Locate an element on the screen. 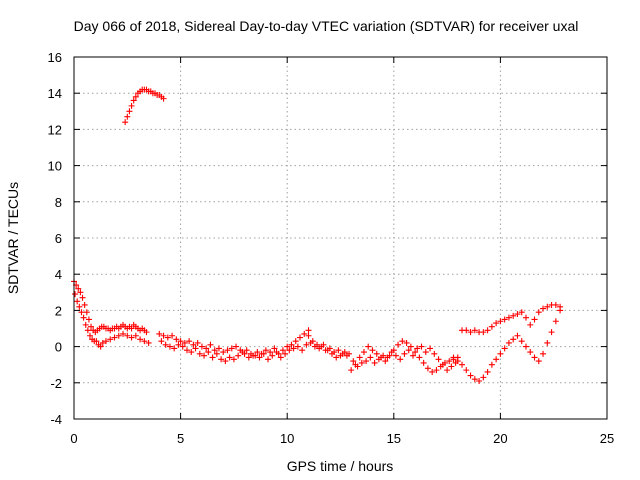 The height and width of the screenshot is (480, 640). y-tick-label: 2 is located at coordinates (58, 310).